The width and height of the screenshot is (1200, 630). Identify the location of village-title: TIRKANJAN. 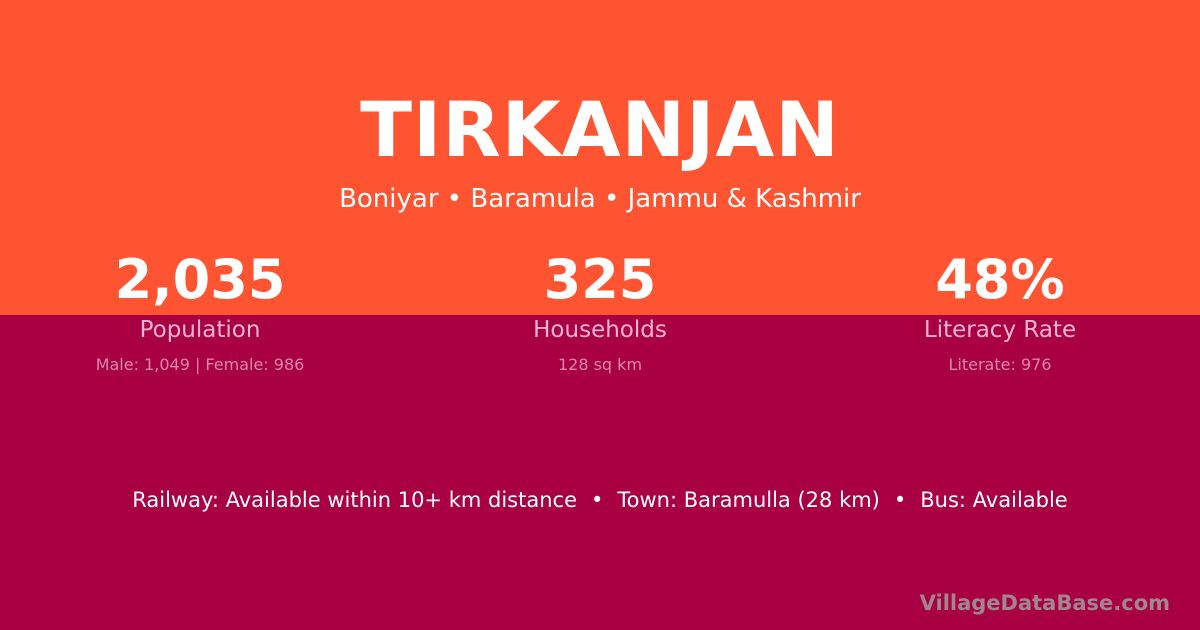
(600, 129).